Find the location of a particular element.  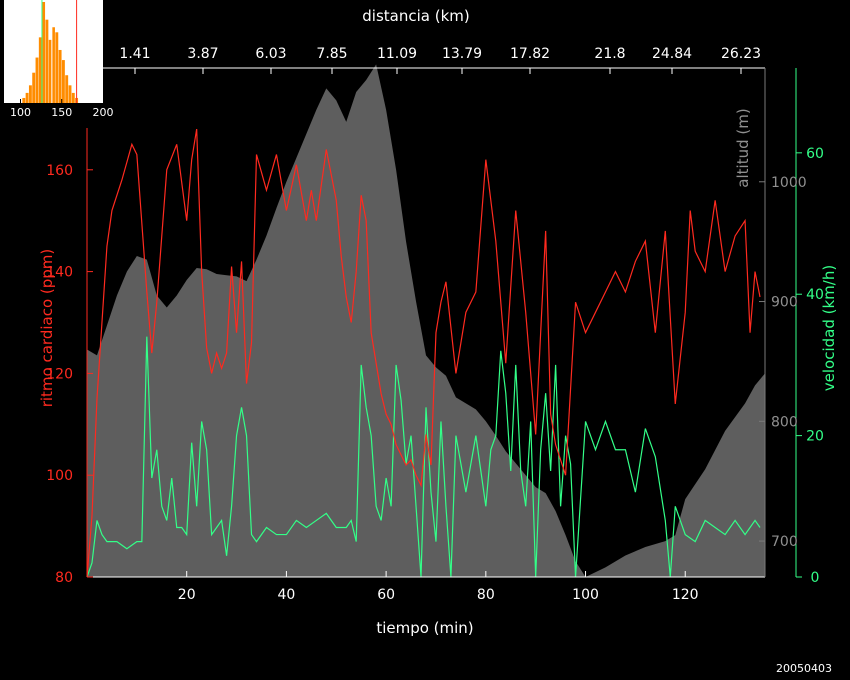

histogram-x-tick-label: 200 is located at coordinates (103, 112).